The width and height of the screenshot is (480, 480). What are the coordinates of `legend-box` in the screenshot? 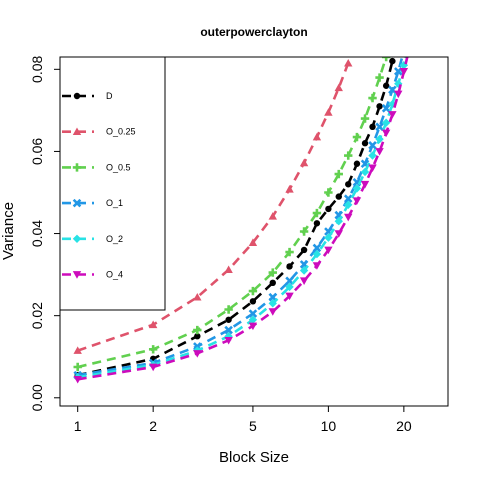 It's located at (112, 183).